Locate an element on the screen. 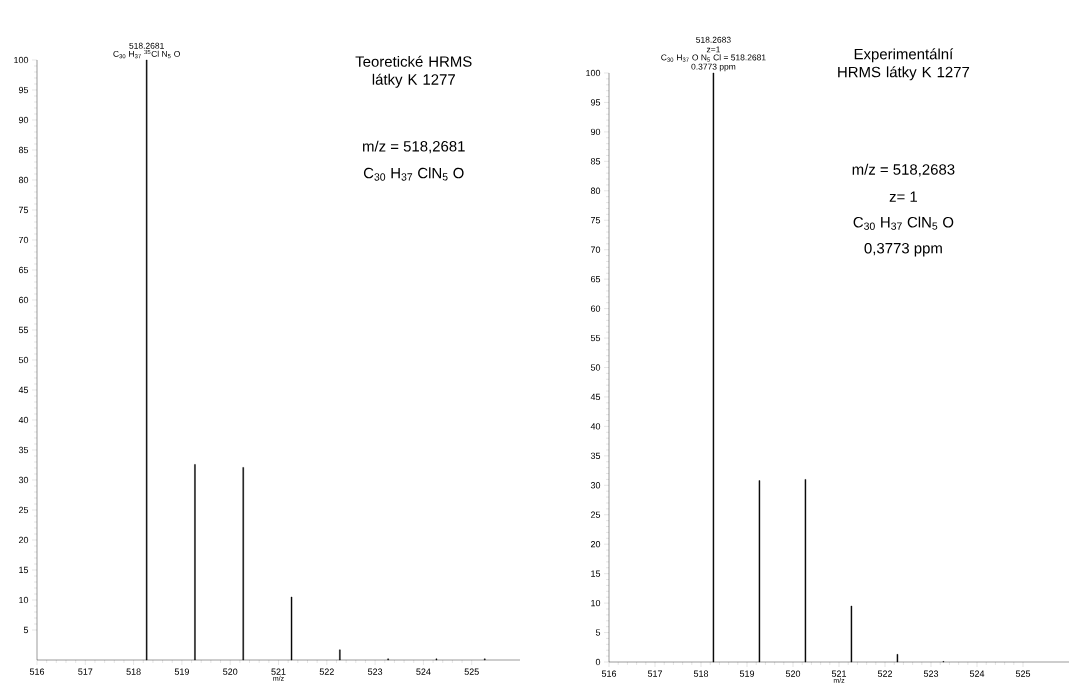 The image size is (1075, 691). chart-title: Teoretické HRMS látky K 1277 is located at coordinates (413, 71).